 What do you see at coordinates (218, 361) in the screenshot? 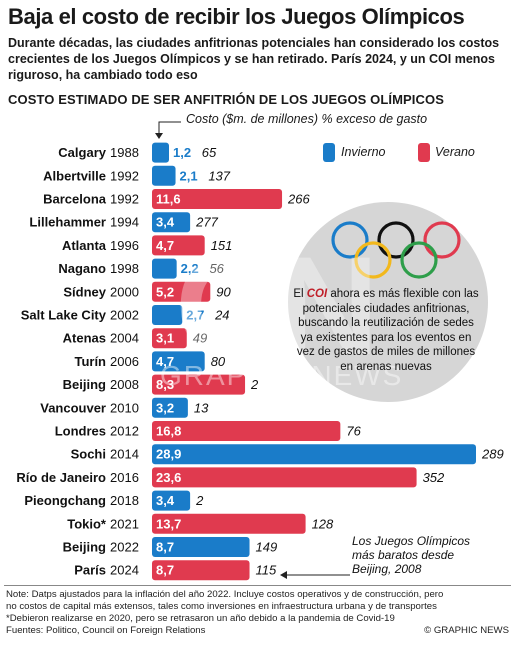
I see `overrun-label: 80` at bounding box center [218, 361].